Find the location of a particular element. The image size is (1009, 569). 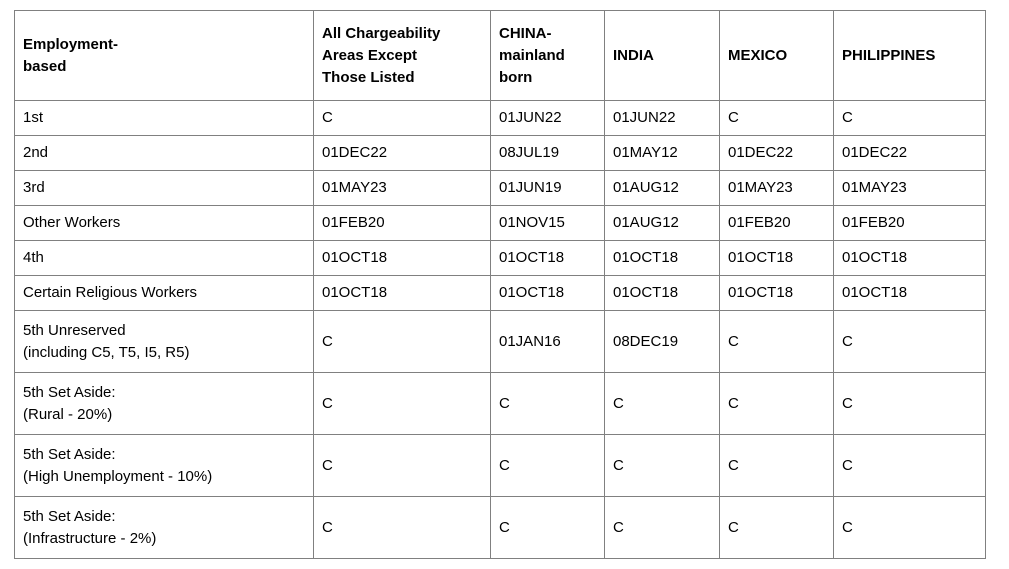

date-cell-r5-c3: 01OCT18 is located at coordinates (776, 293).